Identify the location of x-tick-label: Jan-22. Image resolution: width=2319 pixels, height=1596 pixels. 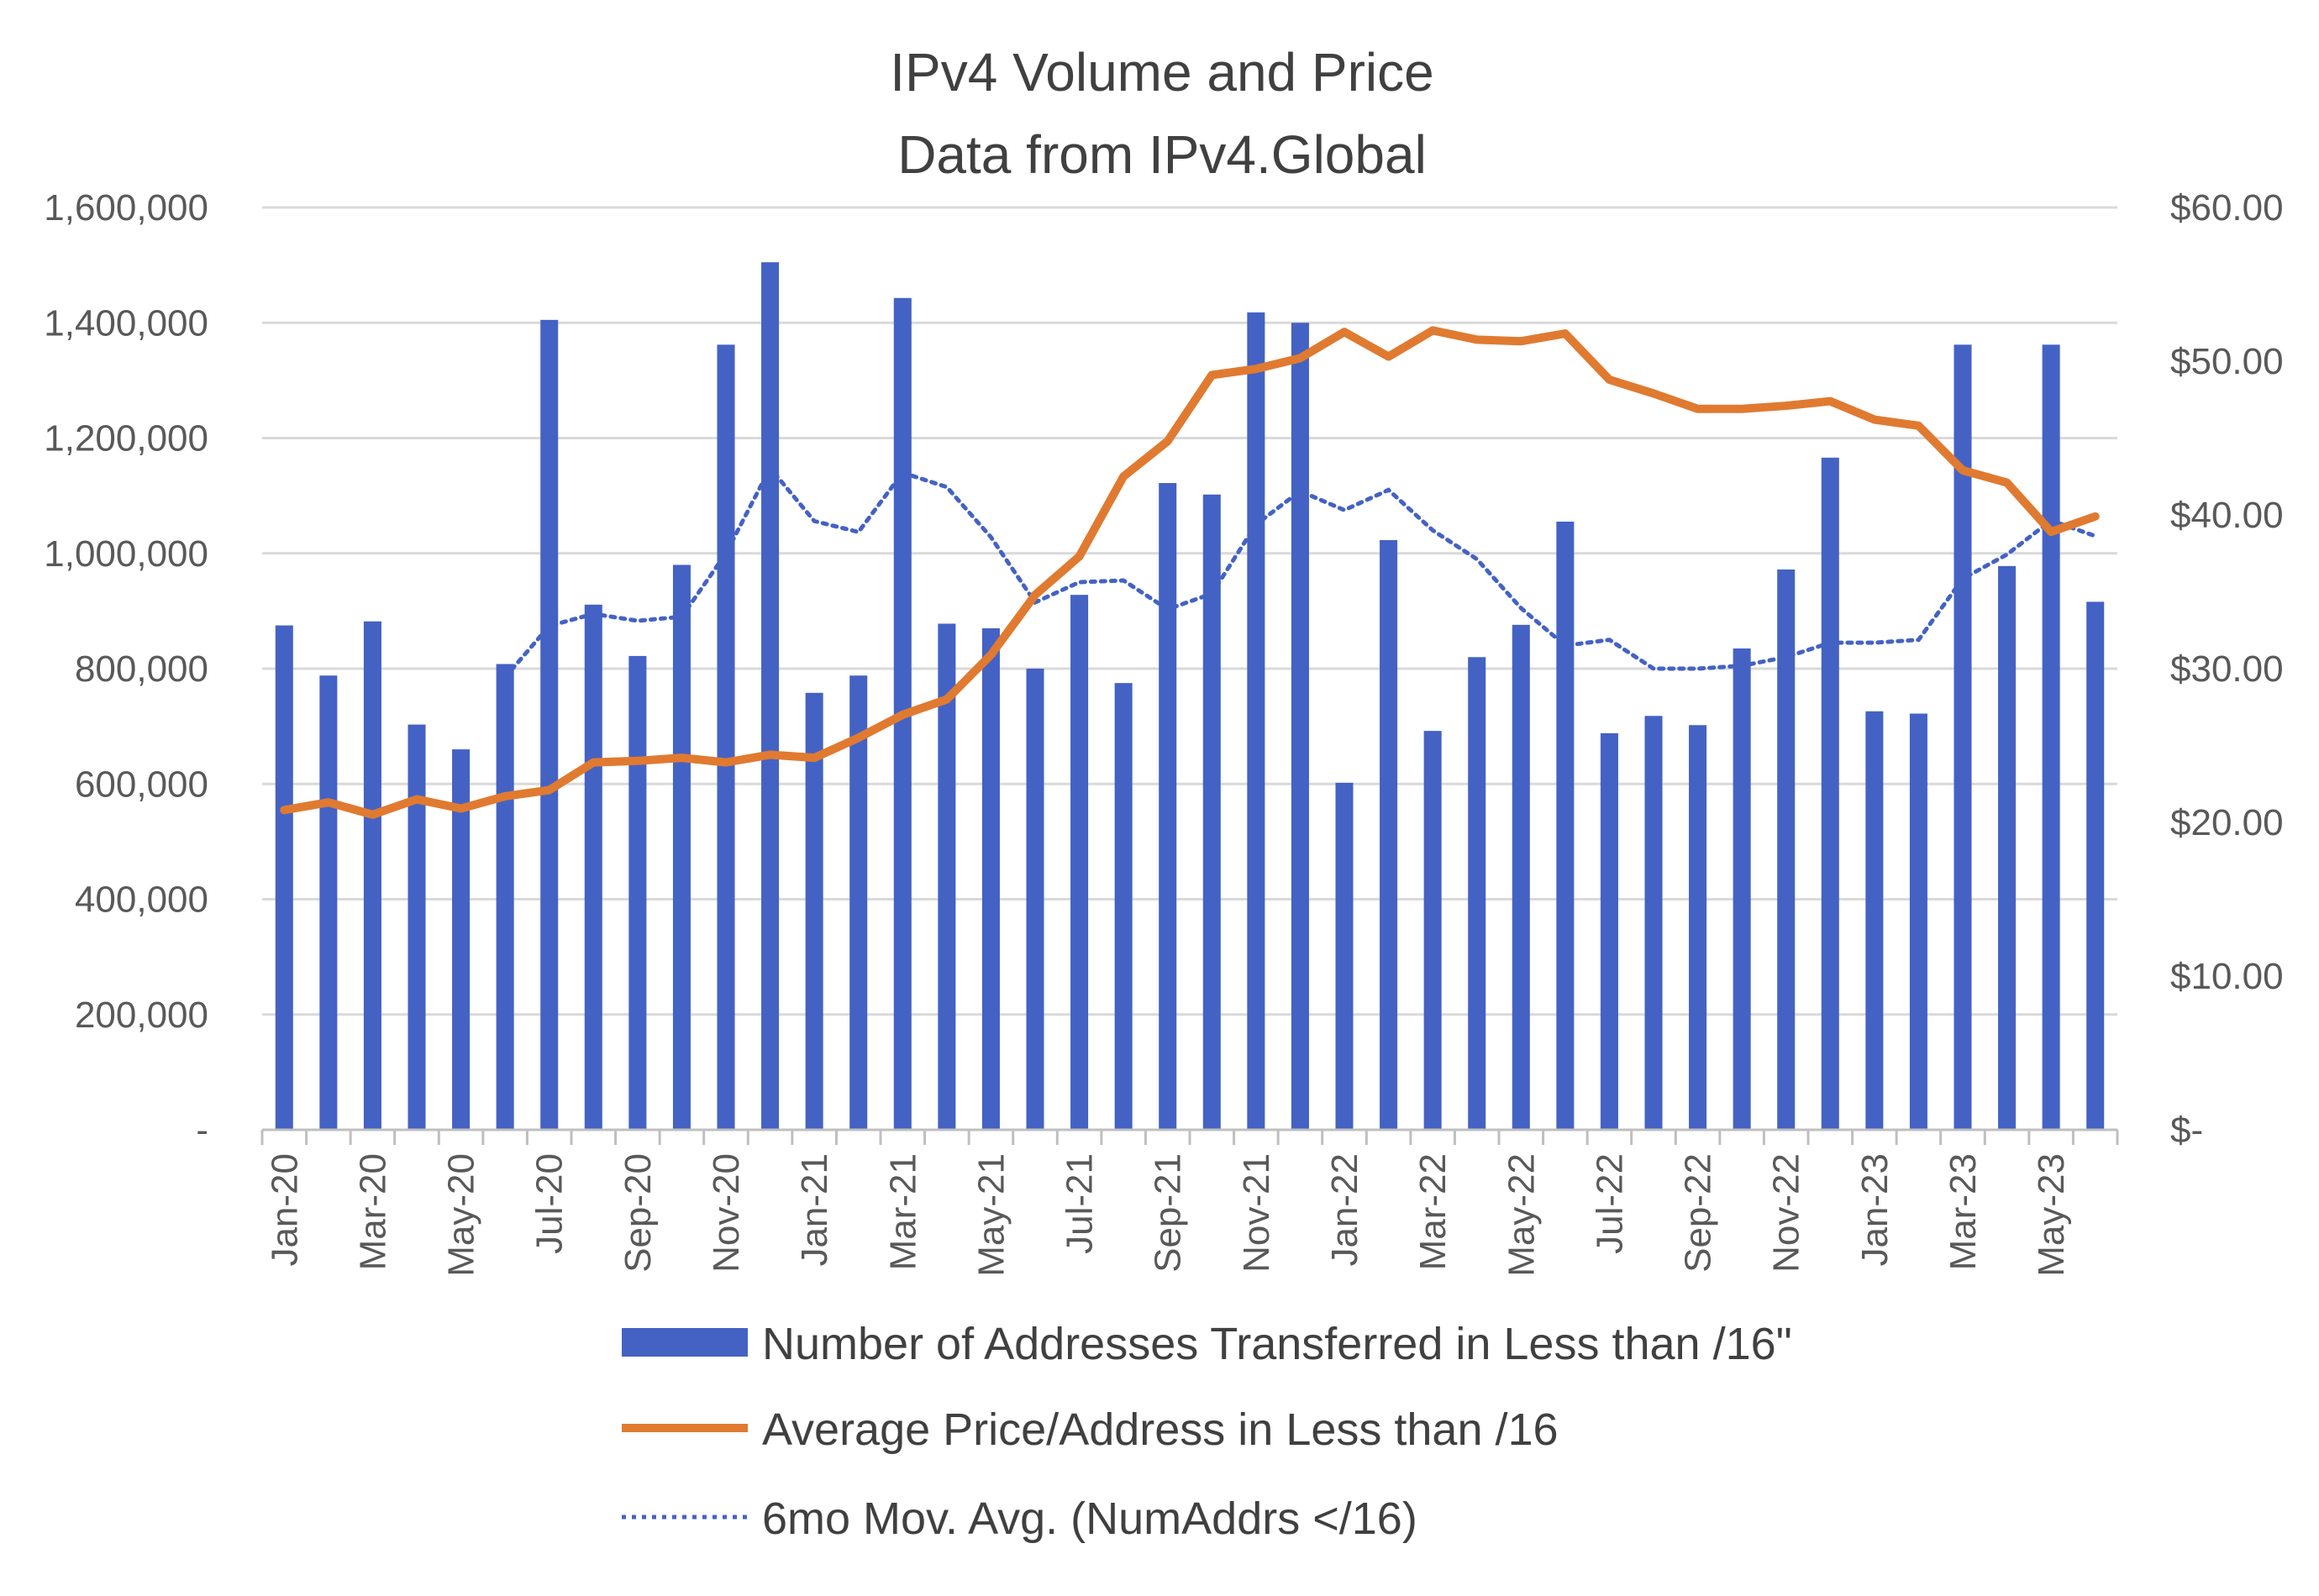
(1344, 1210).